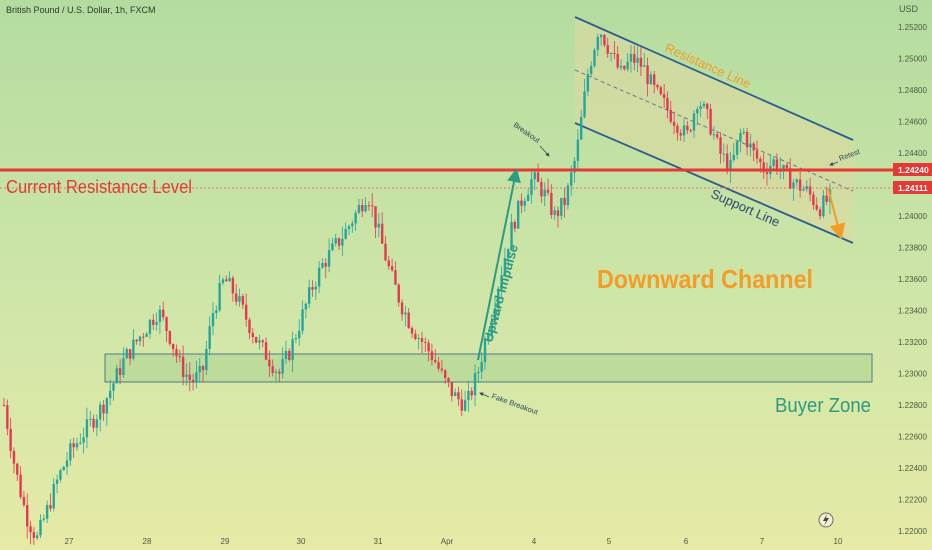  What do you see at coordinates (834, 163) in the screenshot?
I see `retest-arrow` at bounding box center [834, 163].